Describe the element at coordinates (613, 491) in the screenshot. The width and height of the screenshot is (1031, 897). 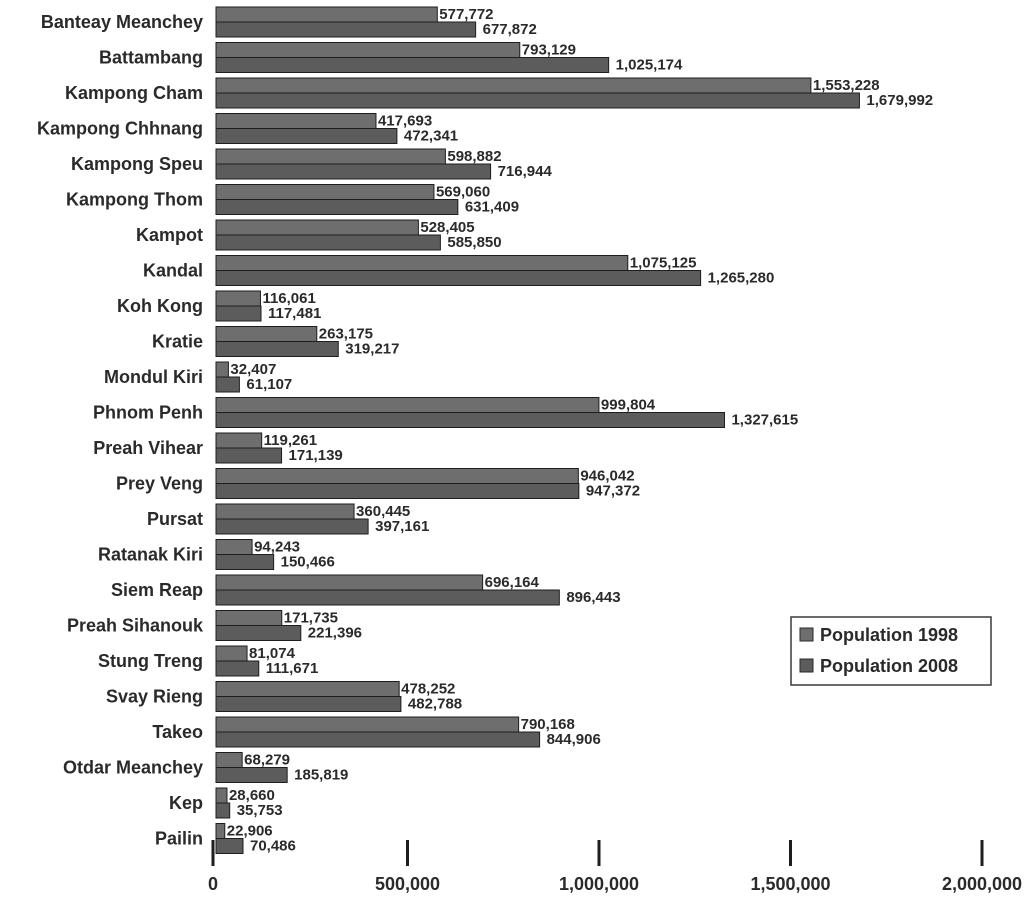
I see `value-label-prey-veng-2008: 947,372` at that location.